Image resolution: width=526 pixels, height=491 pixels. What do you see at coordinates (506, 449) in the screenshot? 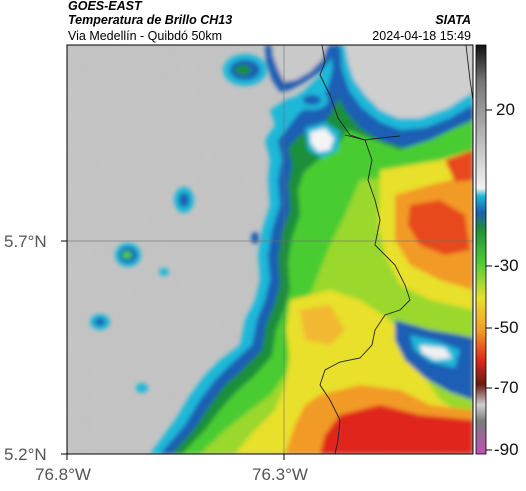
I see `colorbar-tick-label: -90` at bounding box center [506, 449].